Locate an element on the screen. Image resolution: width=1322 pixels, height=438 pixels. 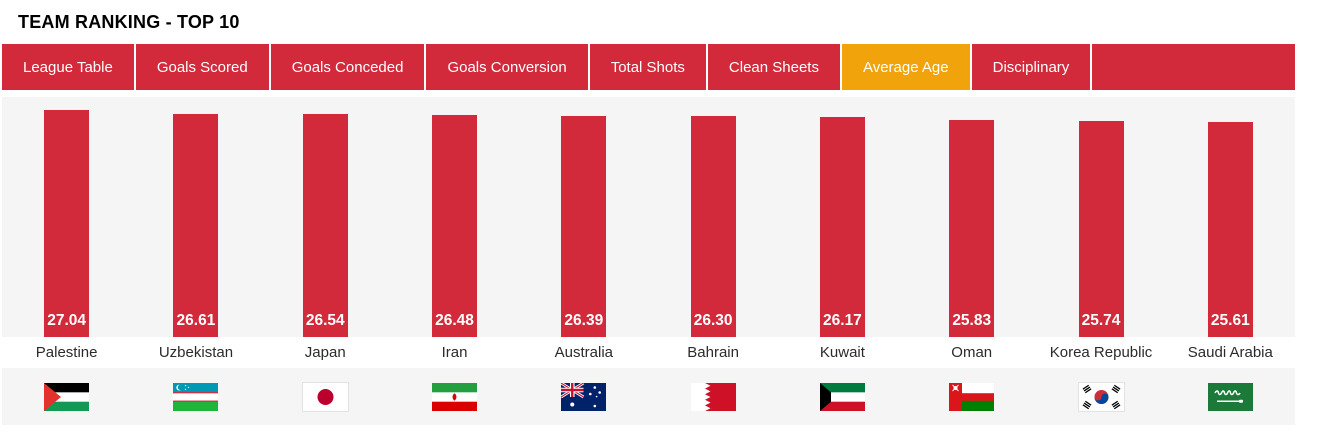
chart-column: 27.04 is located at coordinates (66, 217).